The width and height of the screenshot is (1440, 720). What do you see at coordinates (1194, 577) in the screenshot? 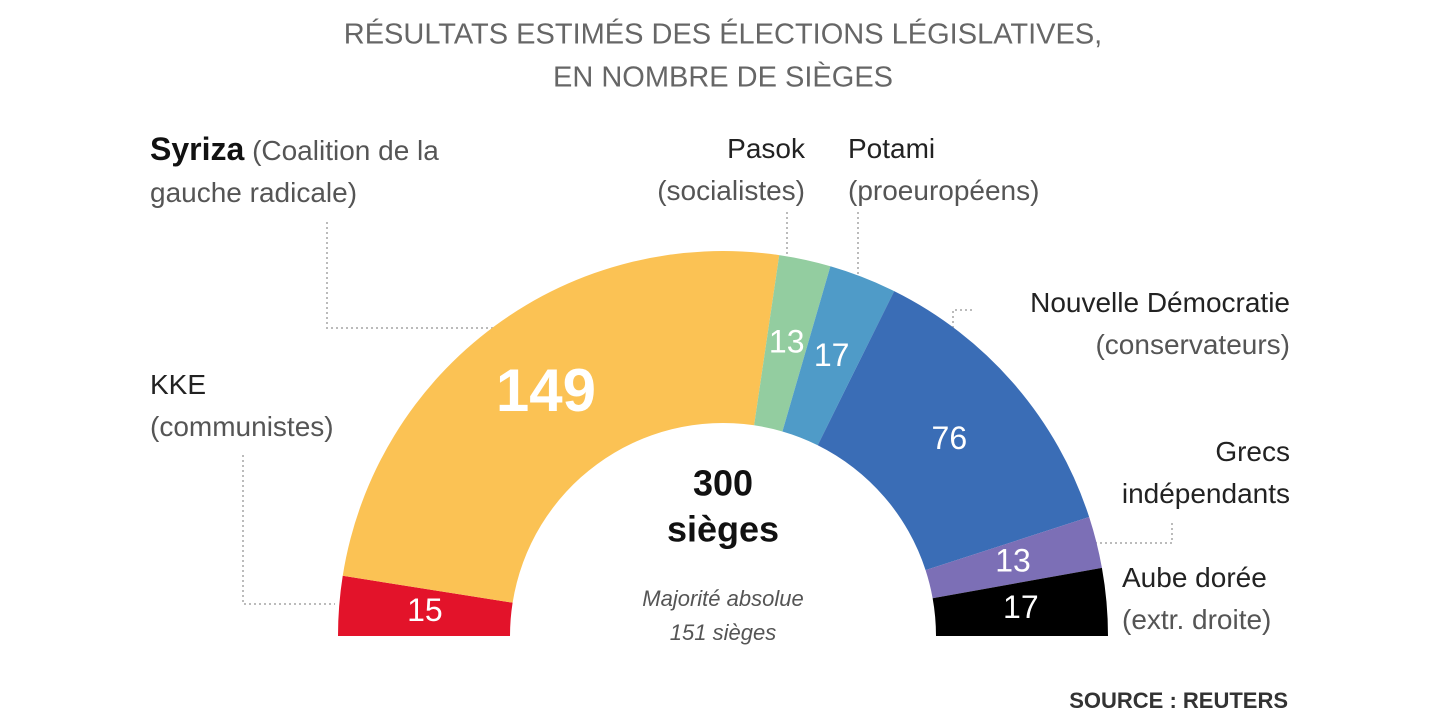
I see `party-name: Aube dorée` at bounding box center [1194, 577].